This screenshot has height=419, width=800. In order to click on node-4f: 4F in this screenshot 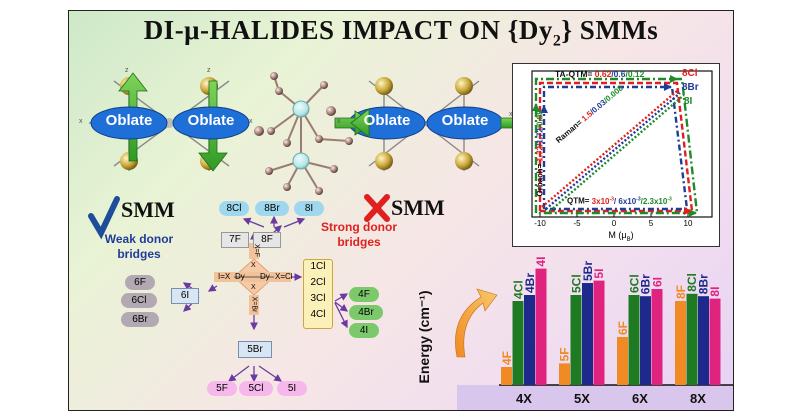, I will do `click(364, 294)`.